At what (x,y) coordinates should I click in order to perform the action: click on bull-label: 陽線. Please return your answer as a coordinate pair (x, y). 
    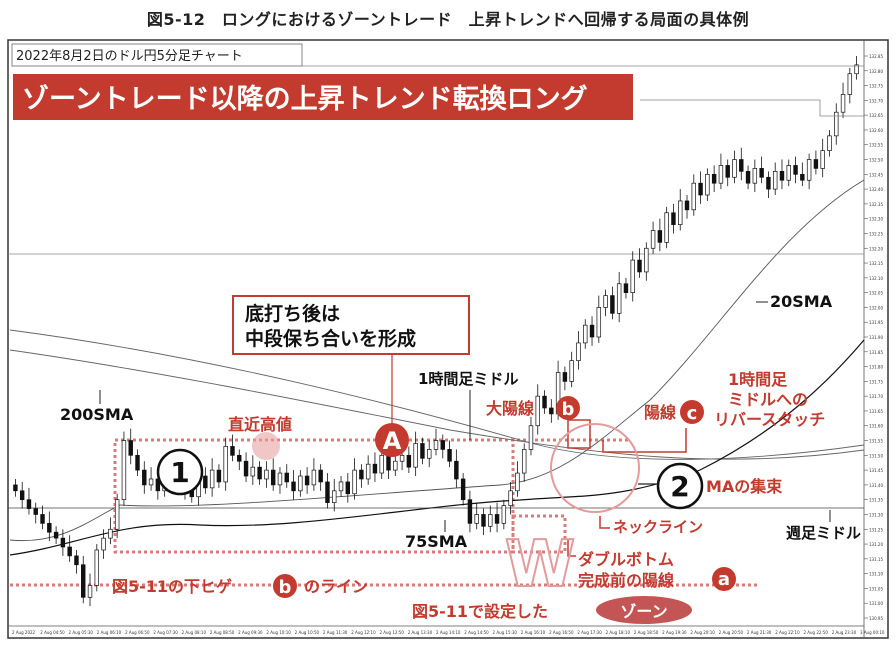
    Looking at the image, I should click on (660, 412).